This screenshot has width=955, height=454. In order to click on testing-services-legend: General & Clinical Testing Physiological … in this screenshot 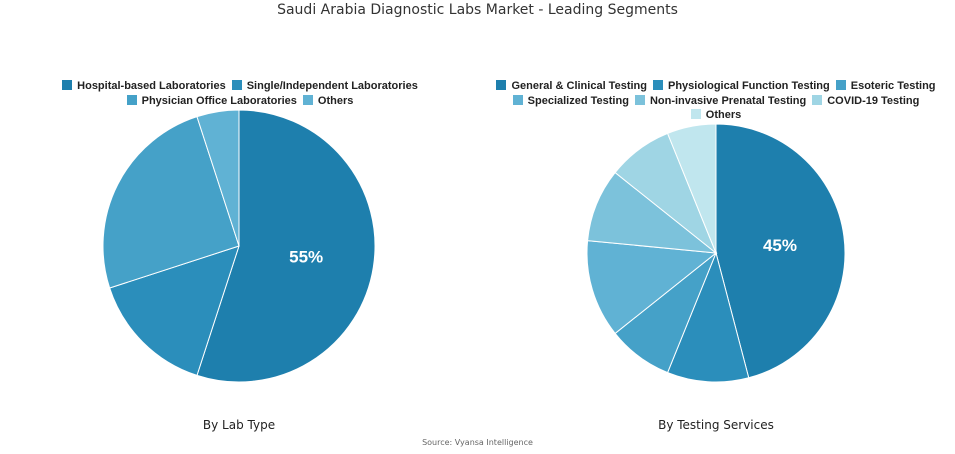, I will do `click(716, 101)`.